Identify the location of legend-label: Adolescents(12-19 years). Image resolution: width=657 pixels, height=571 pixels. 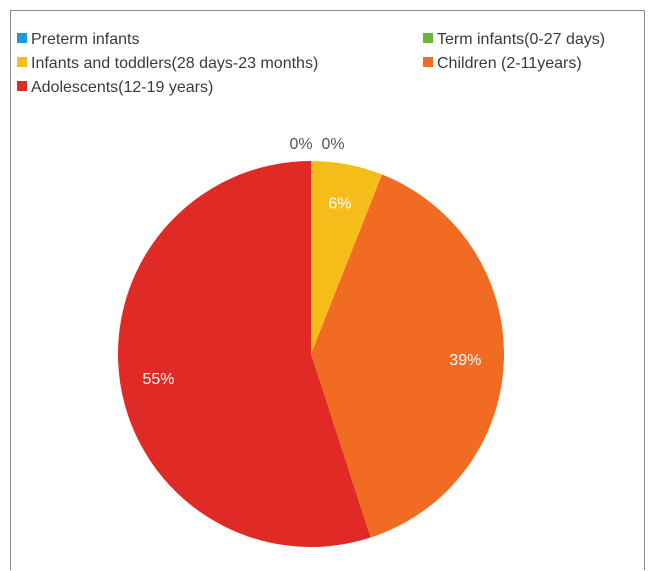
(122, 87).